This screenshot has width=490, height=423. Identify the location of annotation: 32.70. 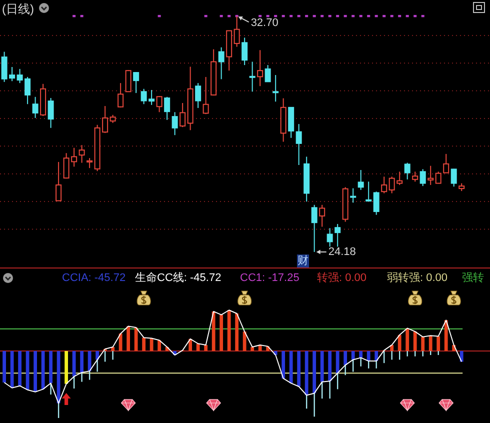
(264, 23).